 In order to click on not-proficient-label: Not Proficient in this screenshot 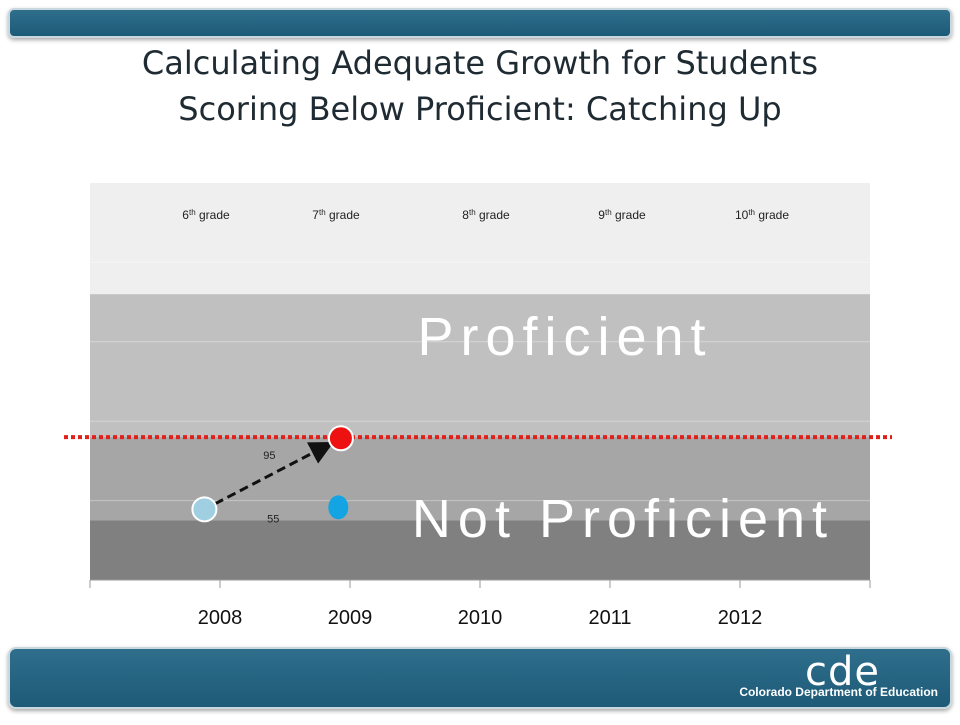, I will do `click(623, 519)`.